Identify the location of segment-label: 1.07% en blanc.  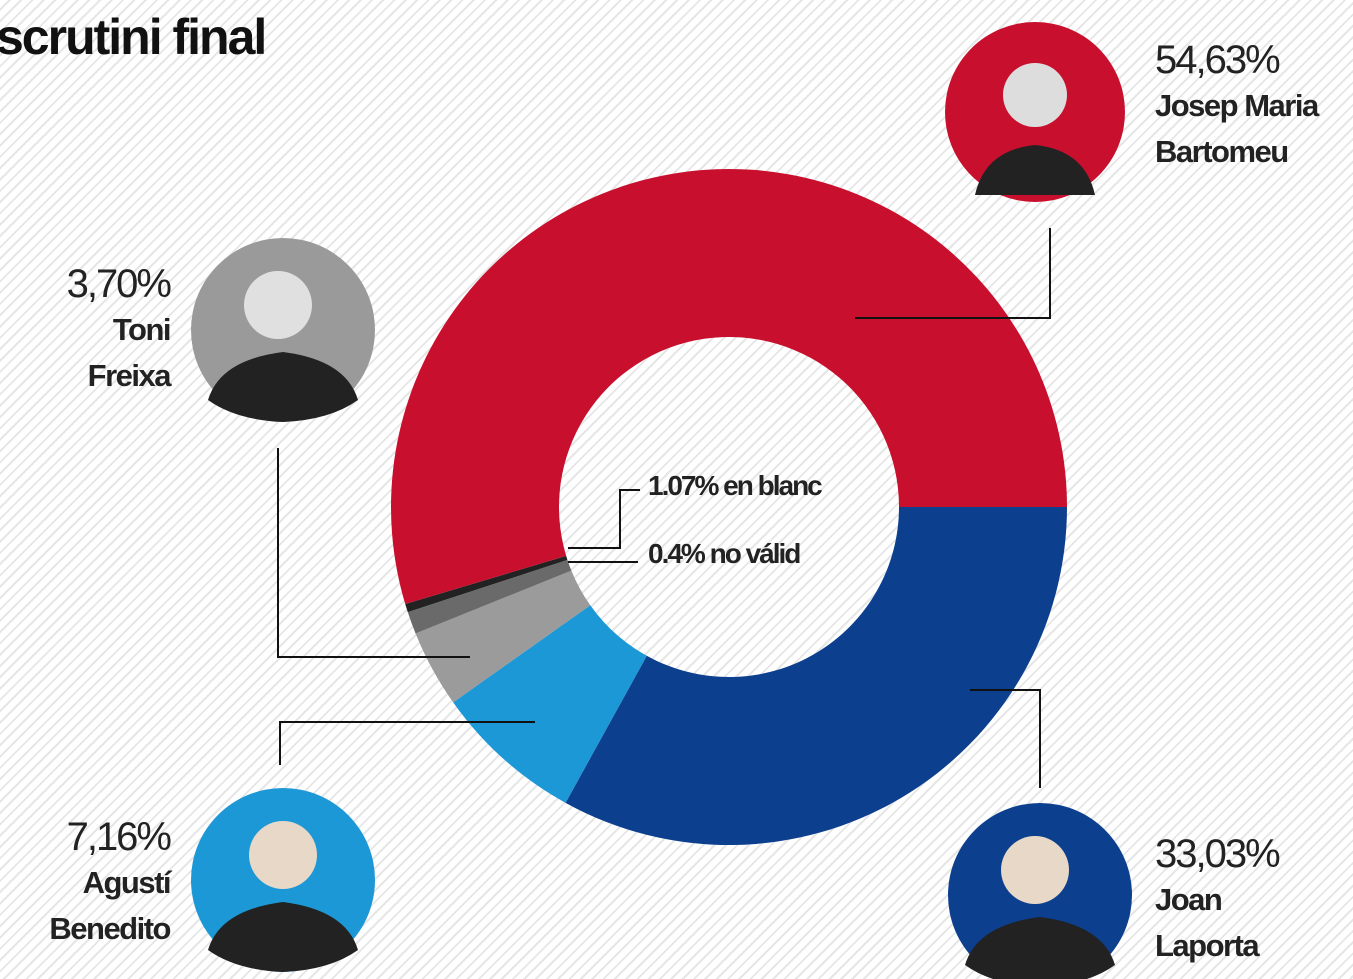
(735, 485).